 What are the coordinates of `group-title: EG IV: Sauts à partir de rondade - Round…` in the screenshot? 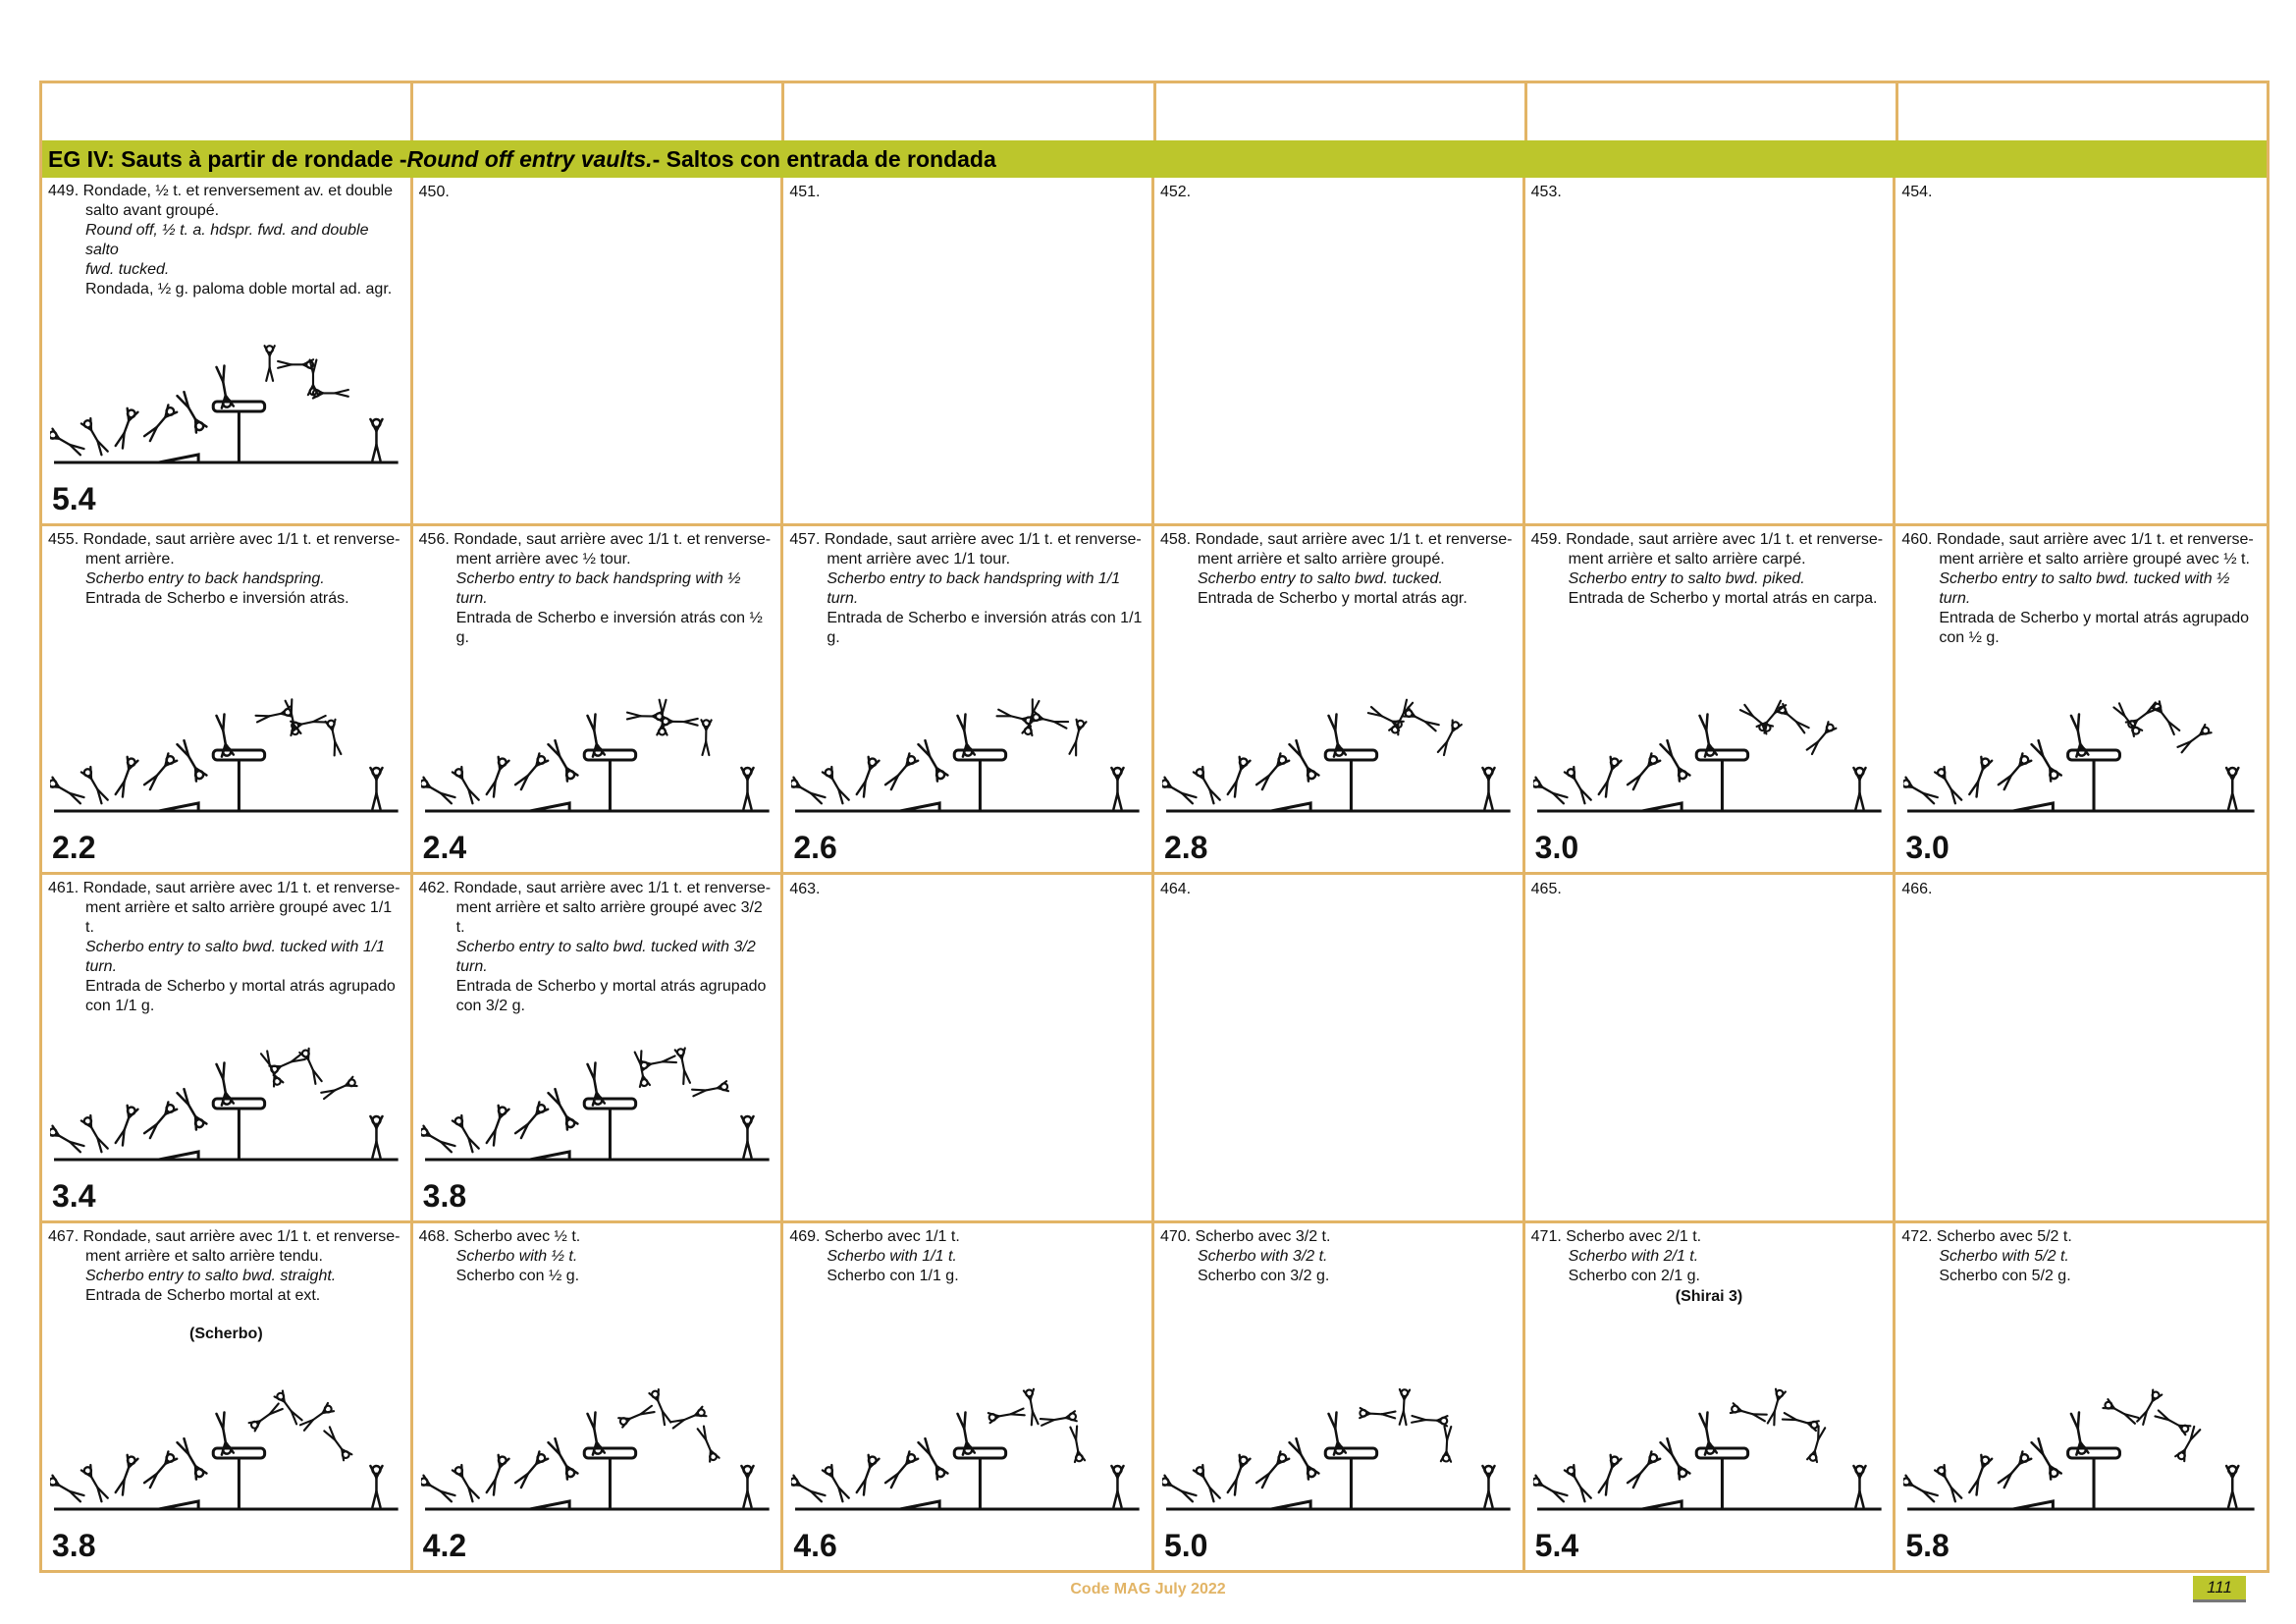 It's located at (1154, 159).